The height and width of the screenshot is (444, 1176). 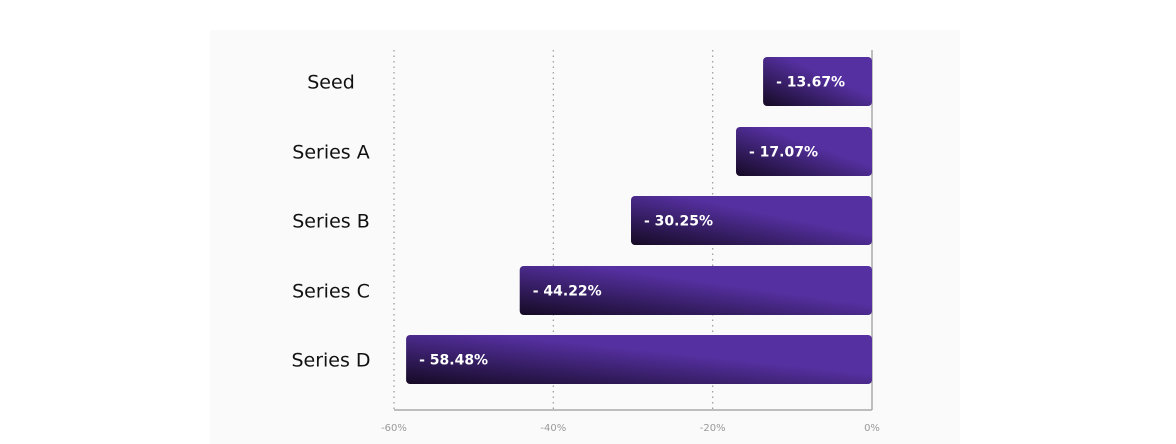 I want to click on bar-value-label: - 13.67%, so click(x=810, y=83).